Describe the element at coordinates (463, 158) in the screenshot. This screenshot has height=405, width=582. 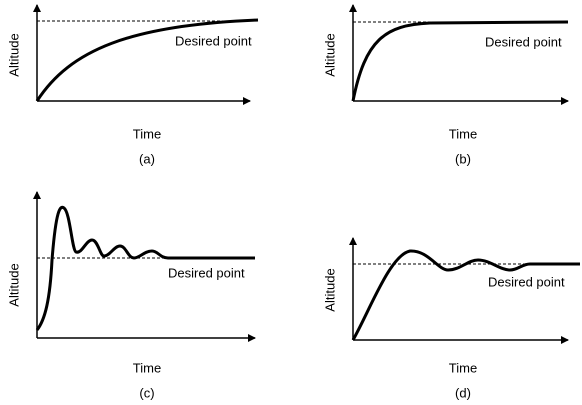
I see `panel-label: (b)` at that location.